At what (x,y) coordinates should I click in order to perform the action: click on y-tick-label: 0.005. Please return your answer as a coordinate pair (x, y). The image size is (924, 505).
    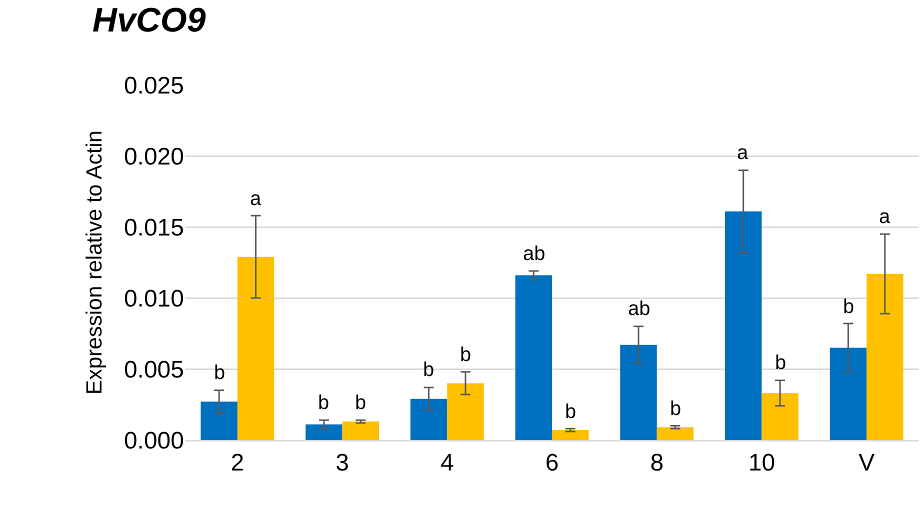
    Looking at the image, I should click on (154, 370).